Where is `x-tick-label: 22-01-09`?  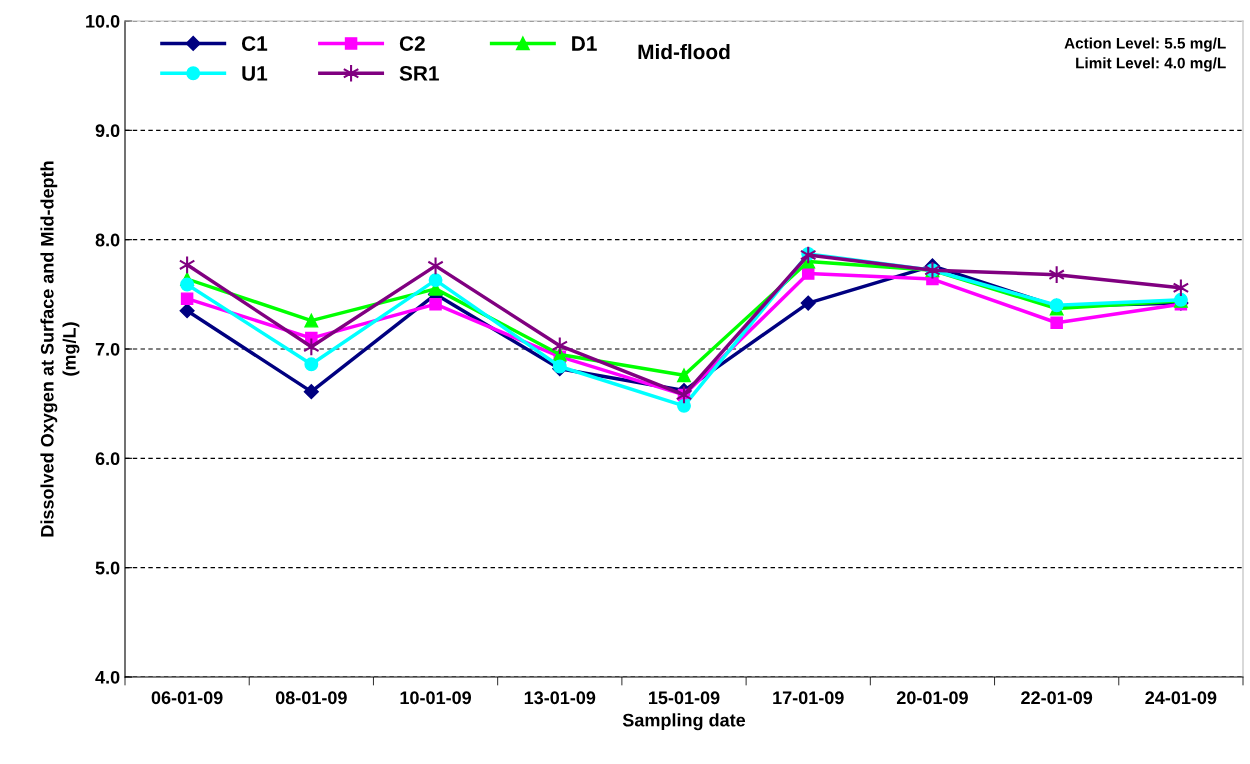
x-tick-label: 22-01-09 is located at coordinates (1057, 698).